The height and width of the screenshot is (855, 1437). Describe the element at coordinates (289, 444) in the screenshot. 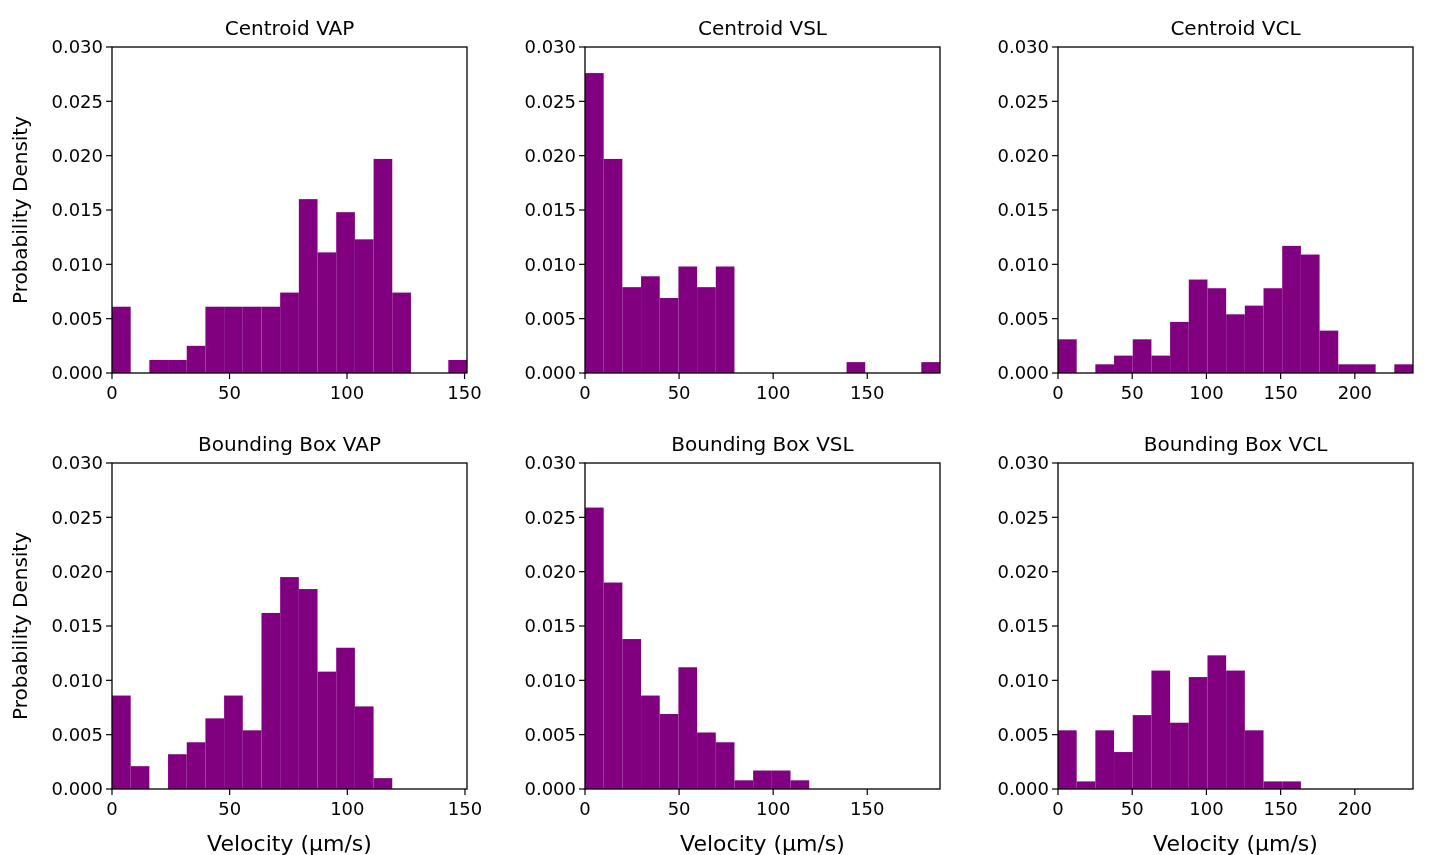

I see `chart-title: Bounding Box VAP` at that location.